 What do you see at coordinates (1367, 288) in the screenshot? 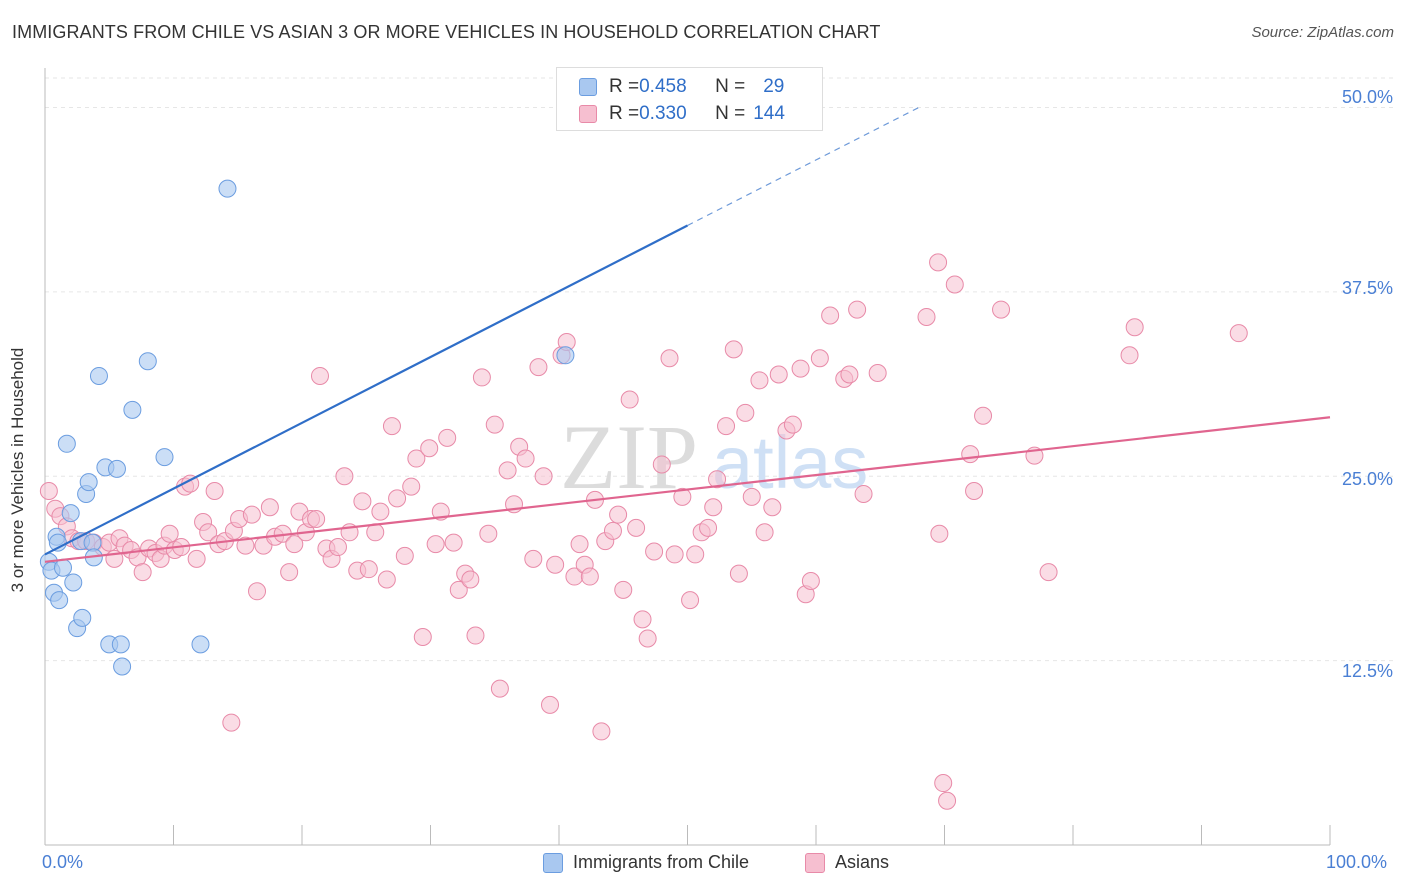
I see `y-tick-label: 37.5%` at bounding box center [1367, 288].